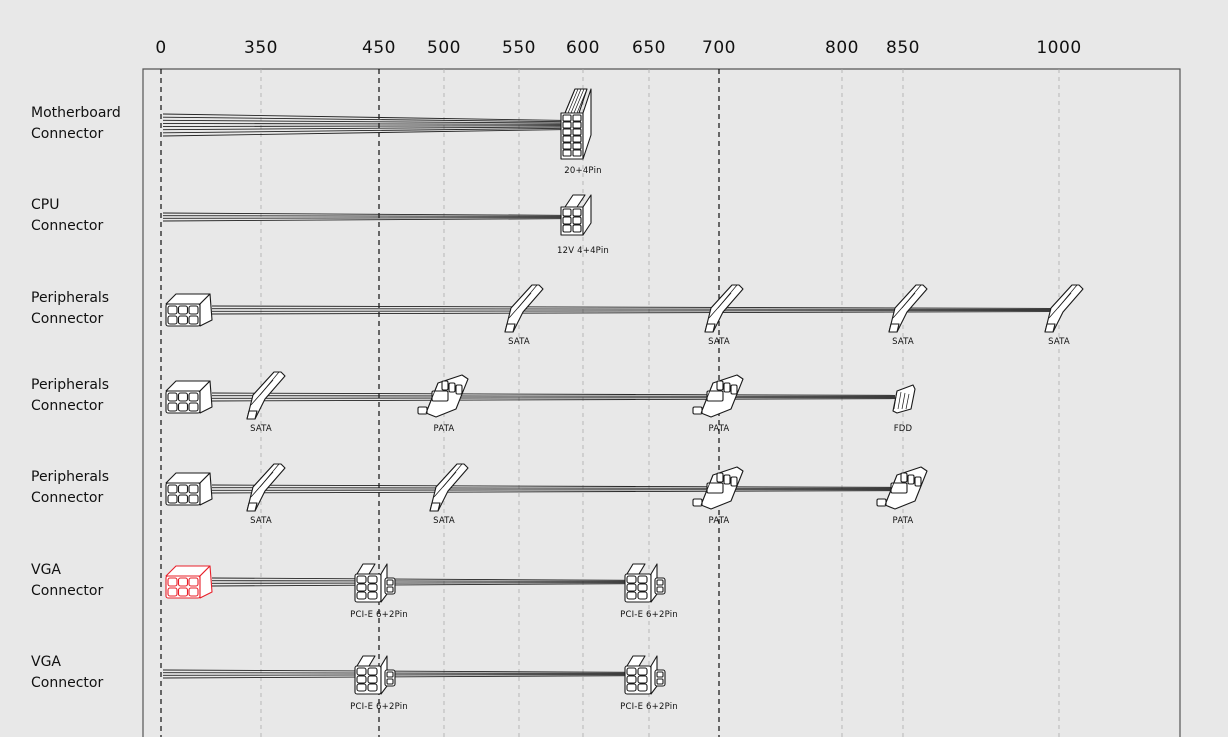 Image resolution: width=1228 pixels, height=737 pixels. What do you see at coordinates (903, 48) in the screenshot?
I see `tick-label-850: 850` at bounding box center [903, 48].